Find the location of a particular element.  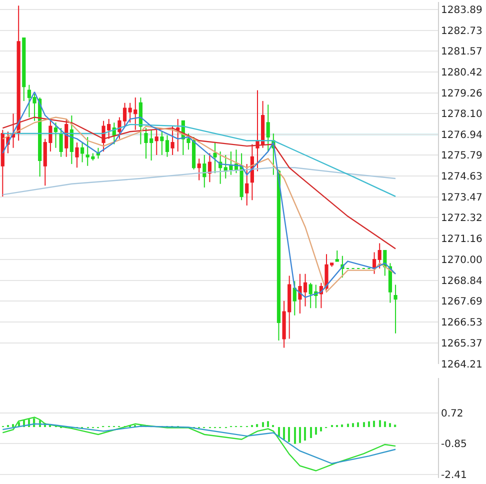

y-tick-label: 1279.26 is located at coordinates (461, 94).